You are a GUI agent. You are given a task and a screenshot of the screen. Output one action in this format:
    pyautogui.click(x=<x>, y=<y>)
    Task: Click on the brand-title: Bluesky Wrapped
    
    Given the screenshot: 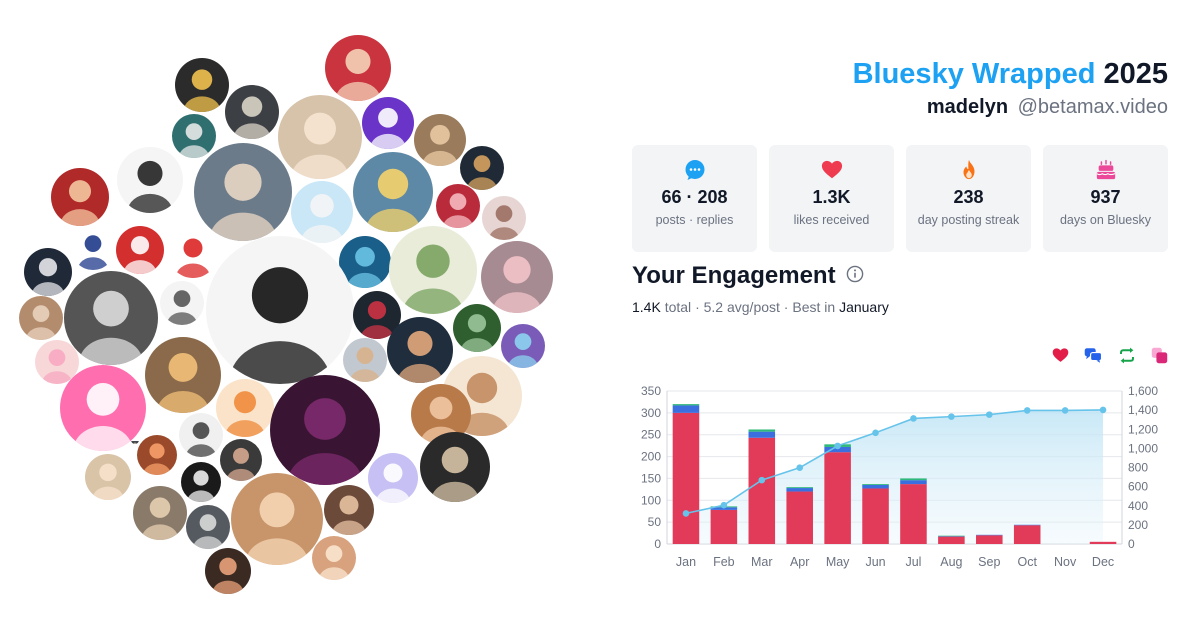 What is the action you would take?
    pyautogui.click(x=974, y=74)
    